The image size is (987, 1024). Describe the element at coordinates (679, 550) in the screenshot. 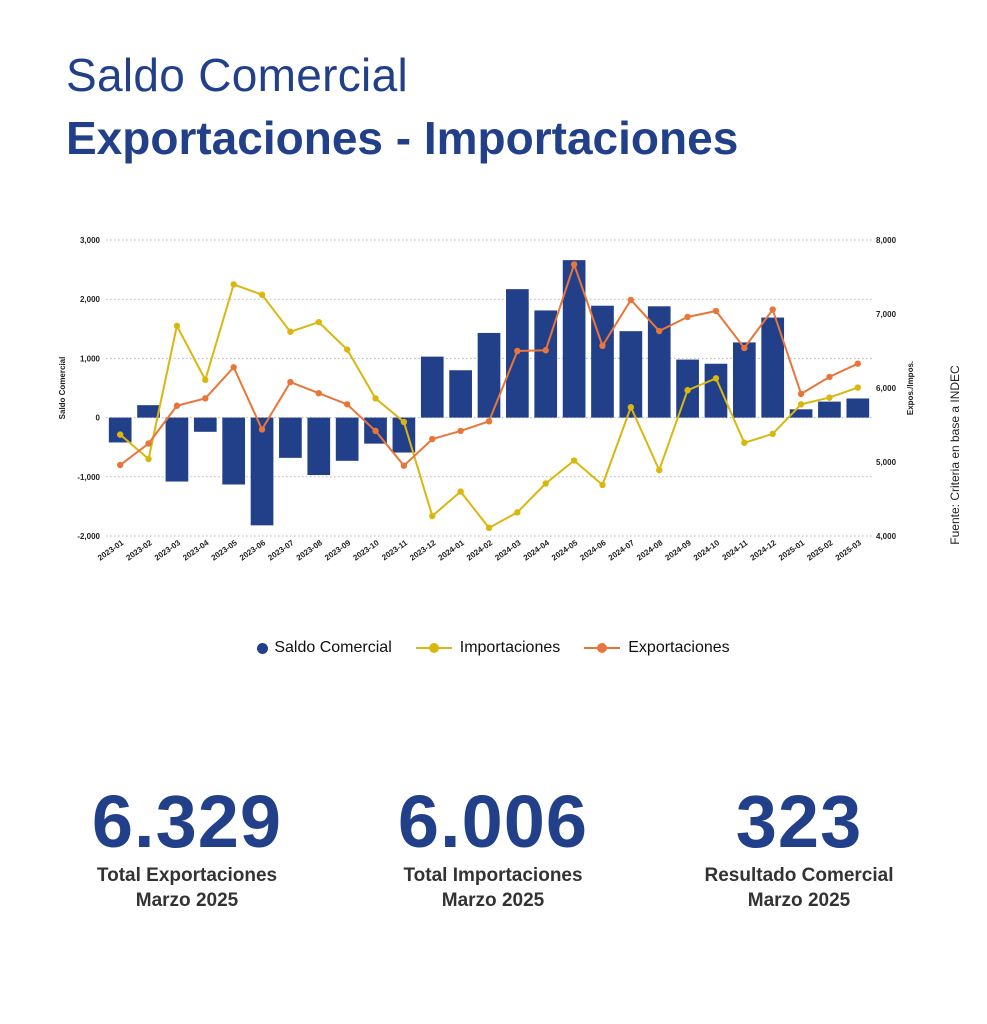

I see `x-tick-label: 2024-09` at that location.